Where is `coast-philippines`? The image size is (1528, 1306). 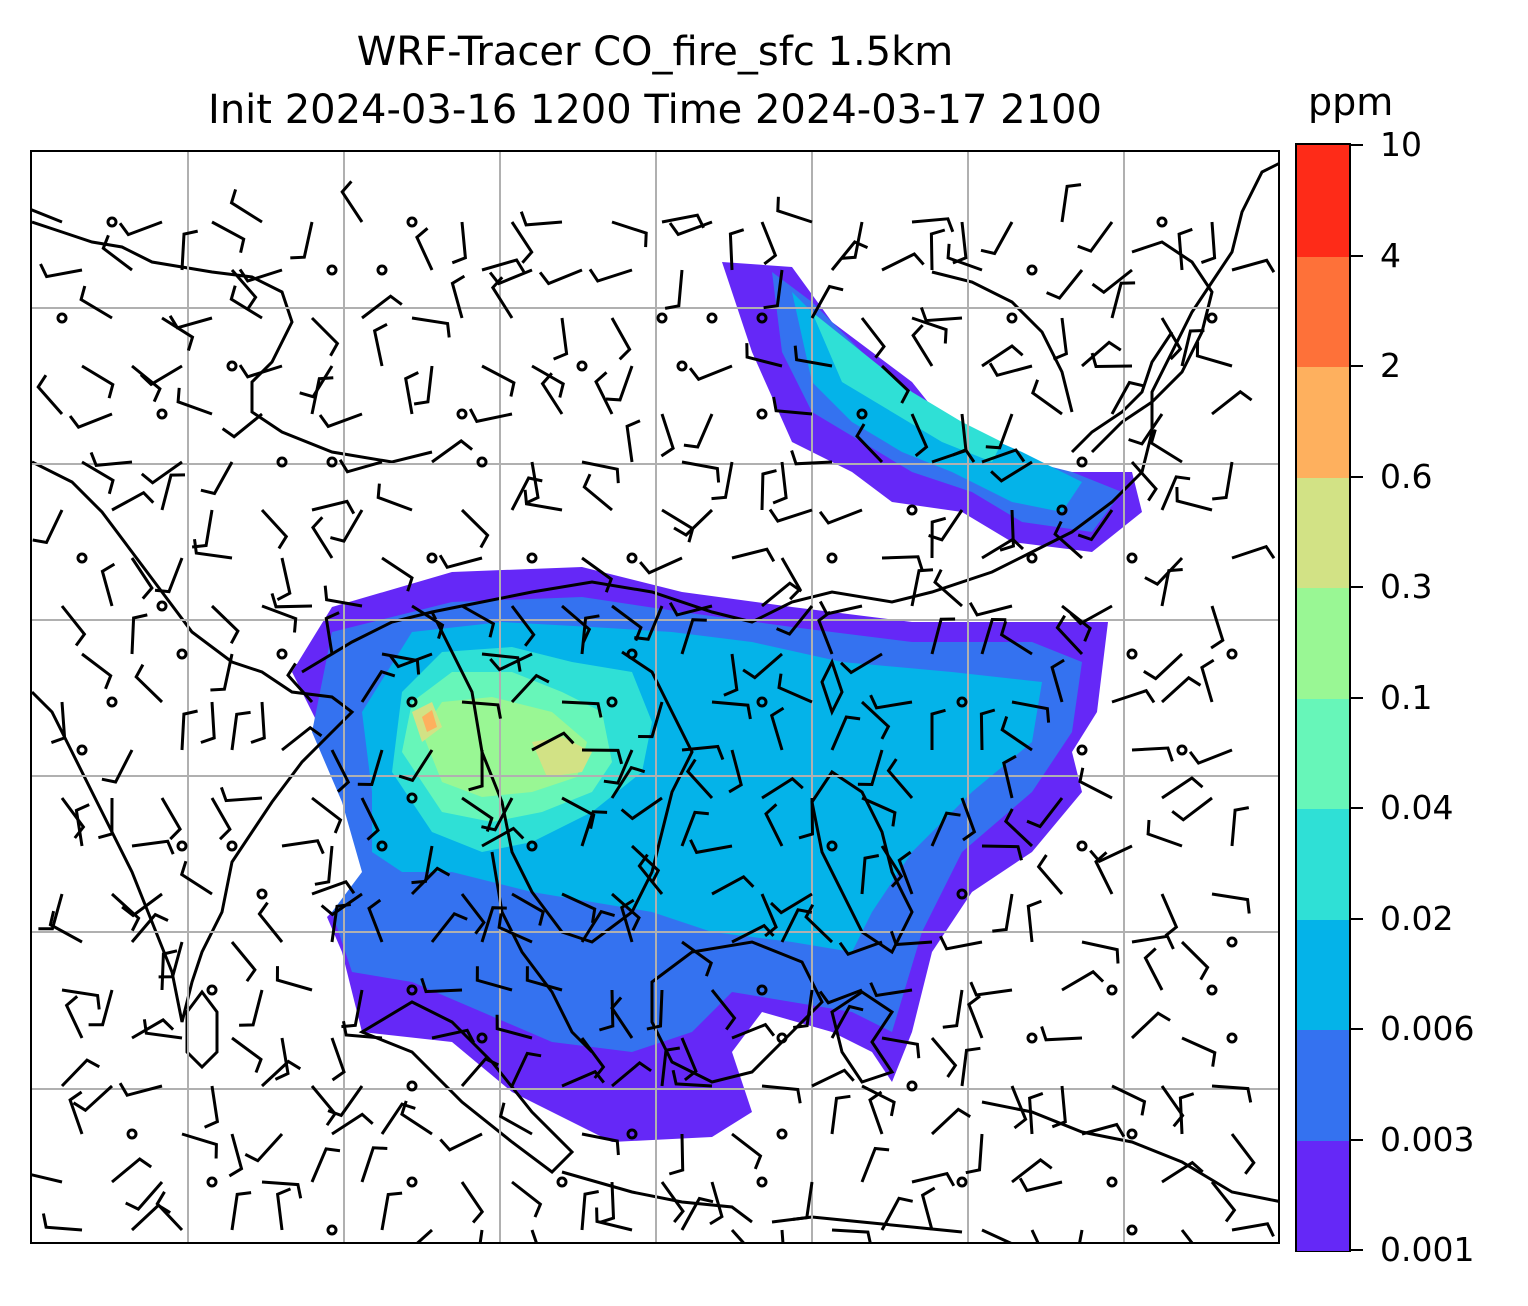
coast-philippines is located at coordinates (862, 862).